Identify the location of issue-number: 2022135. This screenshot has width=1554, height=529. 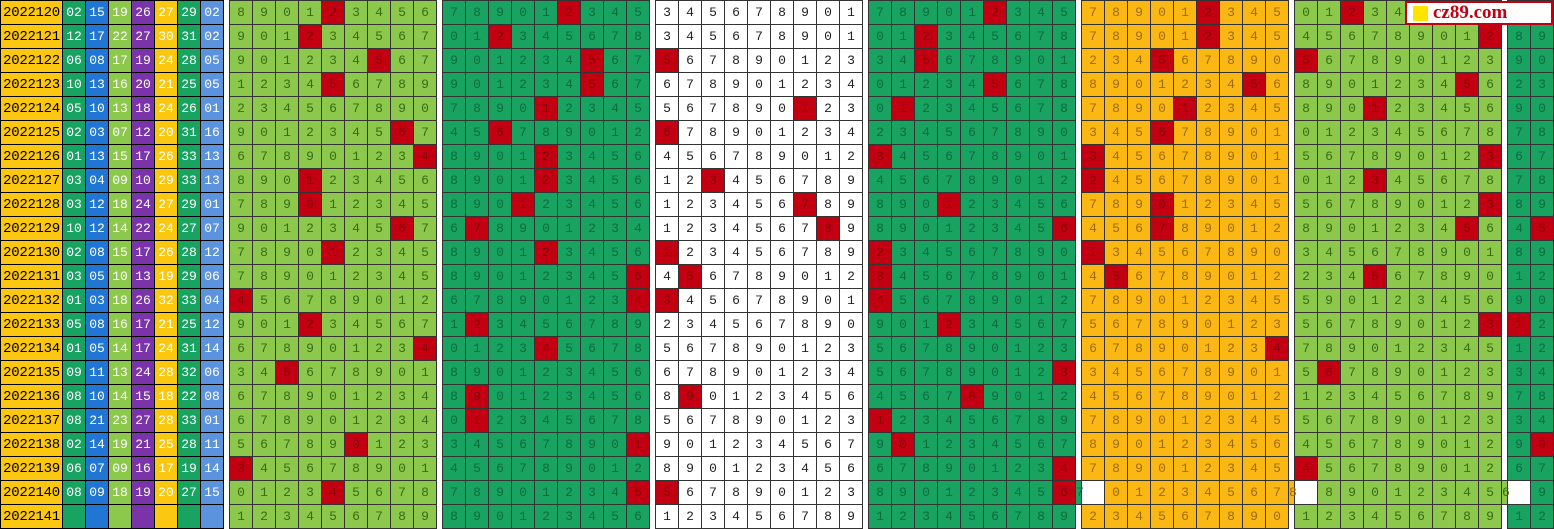
(31, 372).